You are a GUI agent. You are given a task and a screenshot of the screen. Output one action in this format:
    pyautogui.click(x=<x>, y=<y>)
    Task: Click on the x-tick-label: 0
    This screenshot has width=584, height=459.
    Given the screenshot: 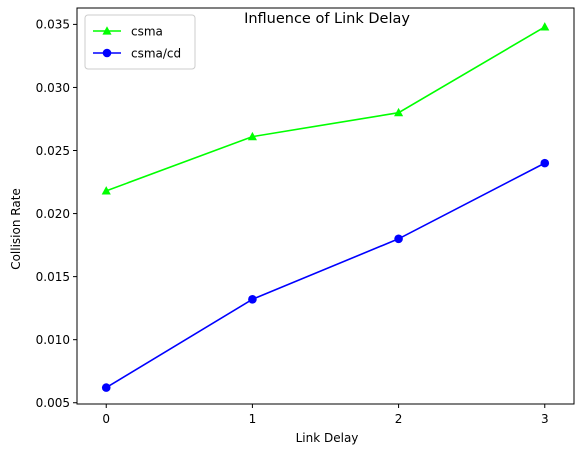 What is the action you would take?
    pyautogui.click(x=106, y=419)
    